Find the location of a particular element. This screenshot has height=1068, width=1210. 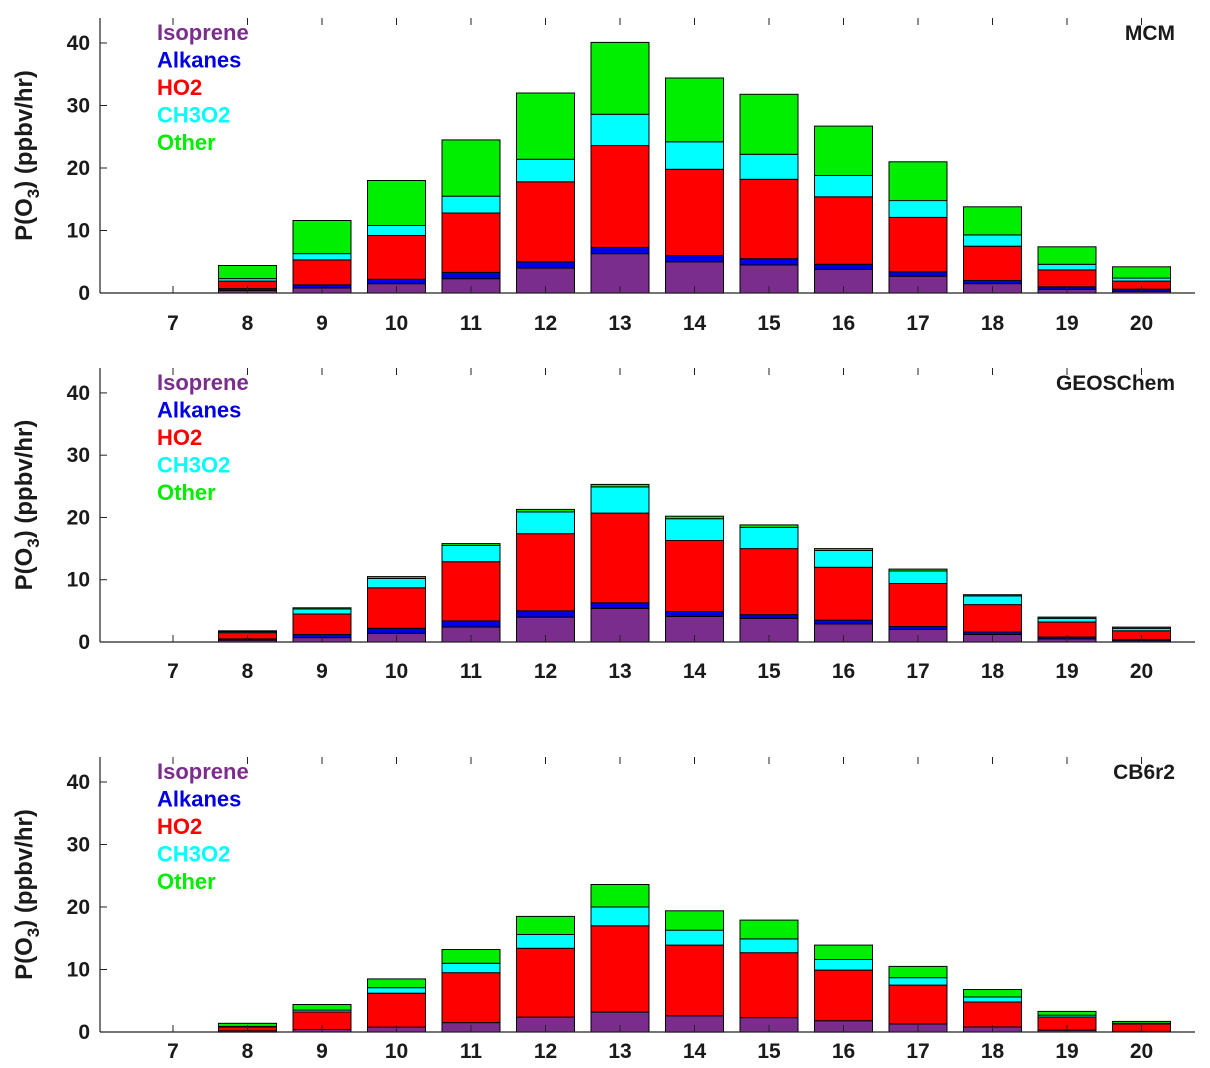

x-tick-label: 18 is located at coordinates (993, 671).